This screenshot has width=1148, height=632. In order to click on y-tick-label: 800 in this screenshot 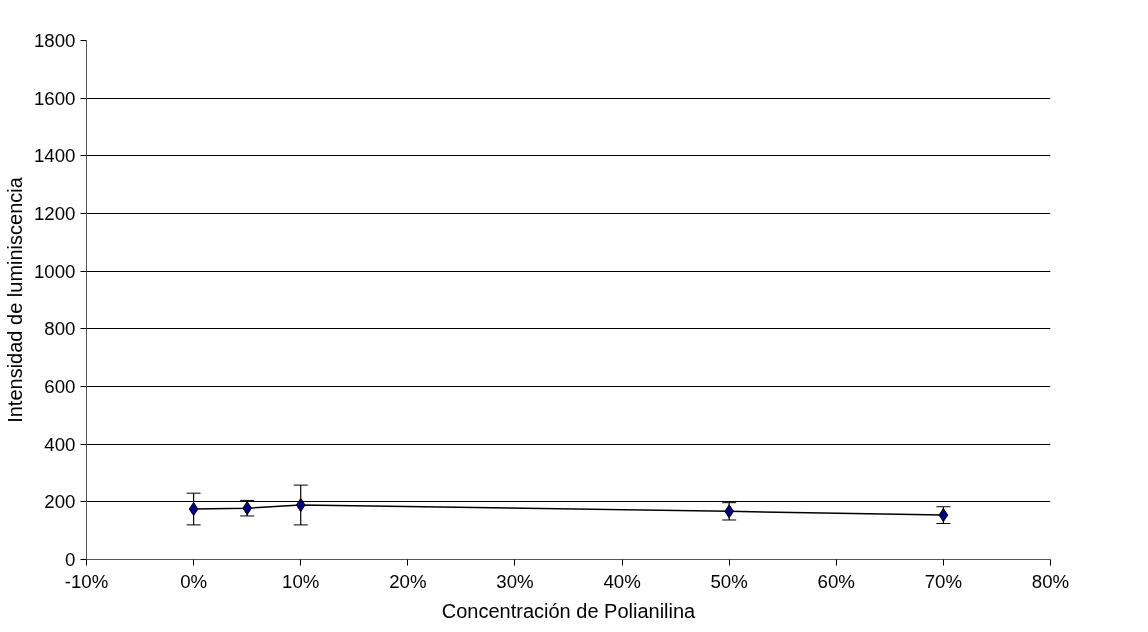, I will do `click(60, 329)`.